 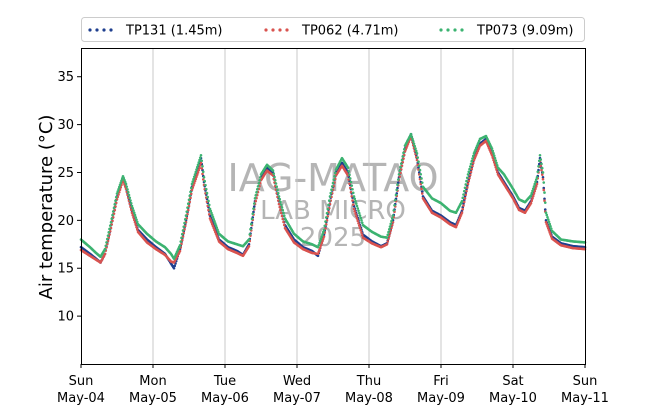 I want to click on legend-frame, so click(x=333, y=29).